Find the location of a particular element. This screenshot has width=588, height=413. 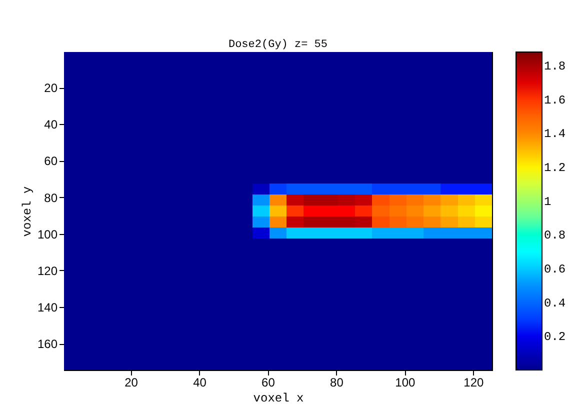

x-tick-label: 40 is located at coordinates (200, 383).